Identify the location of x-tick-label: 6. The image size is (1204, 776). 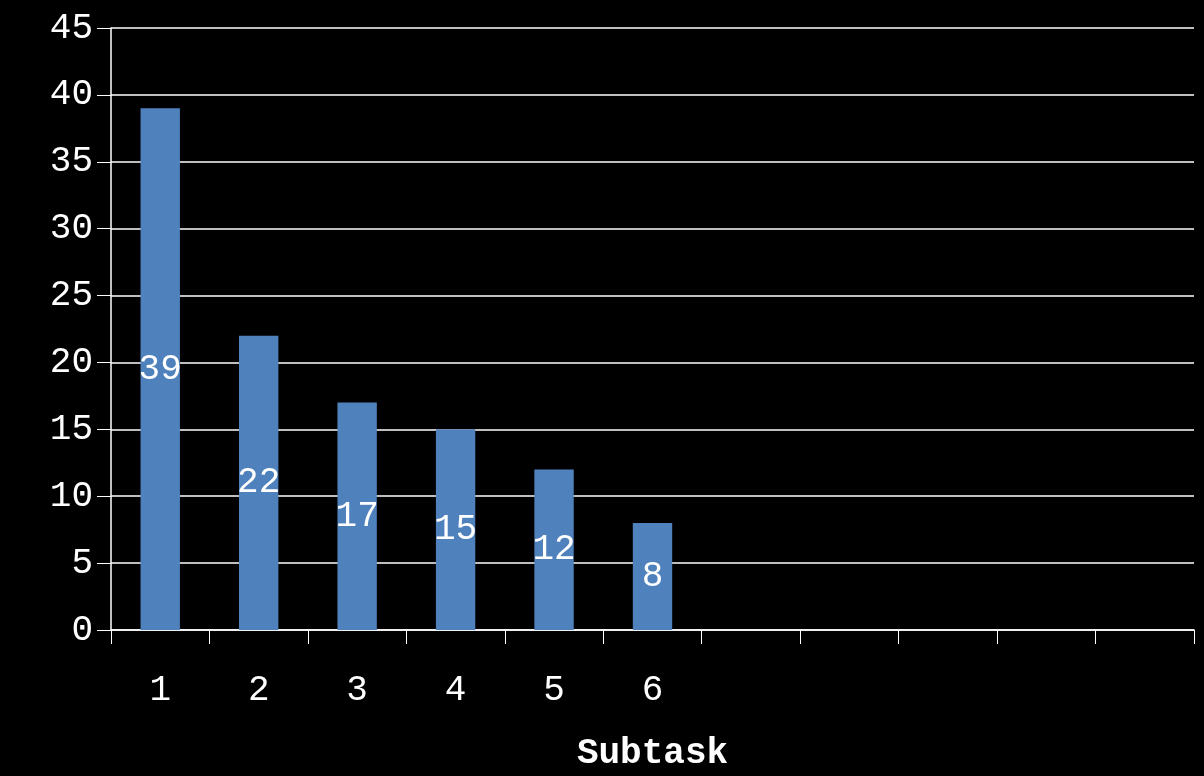
(652, 690).